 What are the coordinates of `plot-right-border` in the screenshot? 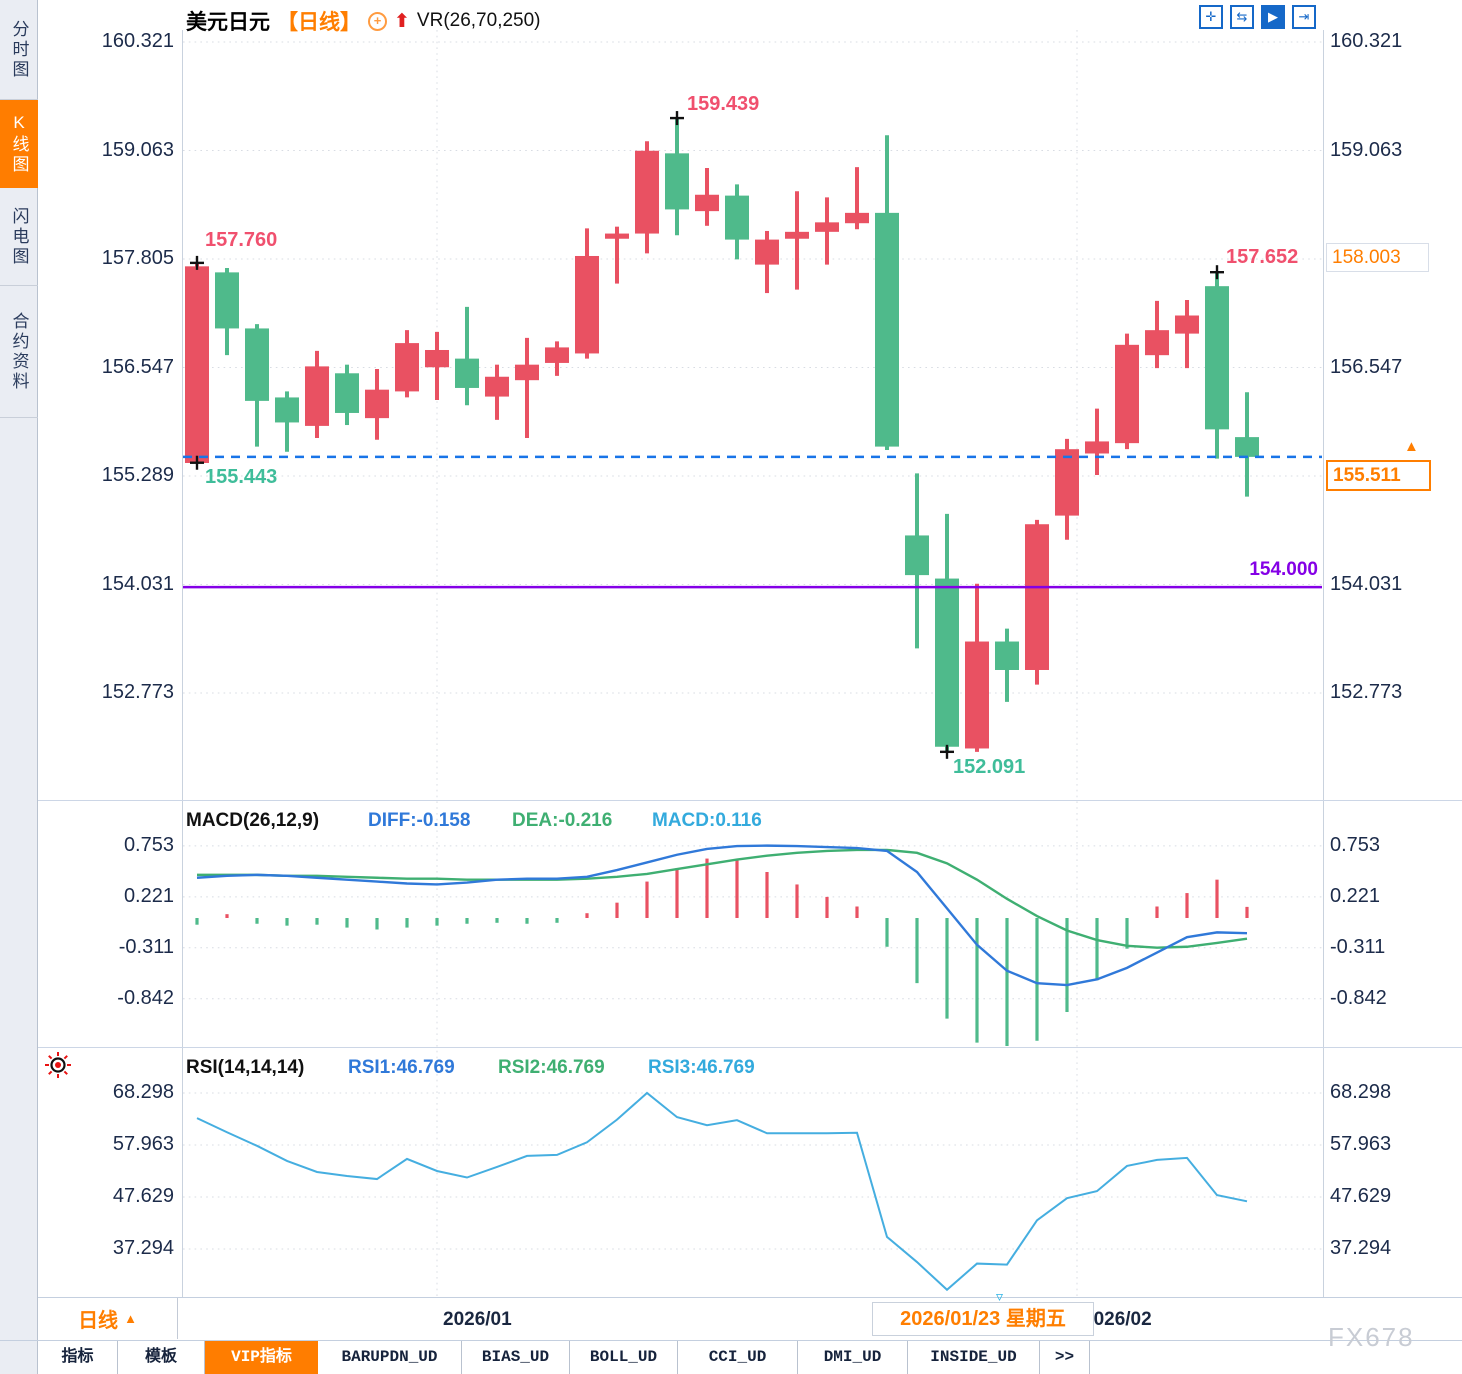 It's located at (1323, 663).